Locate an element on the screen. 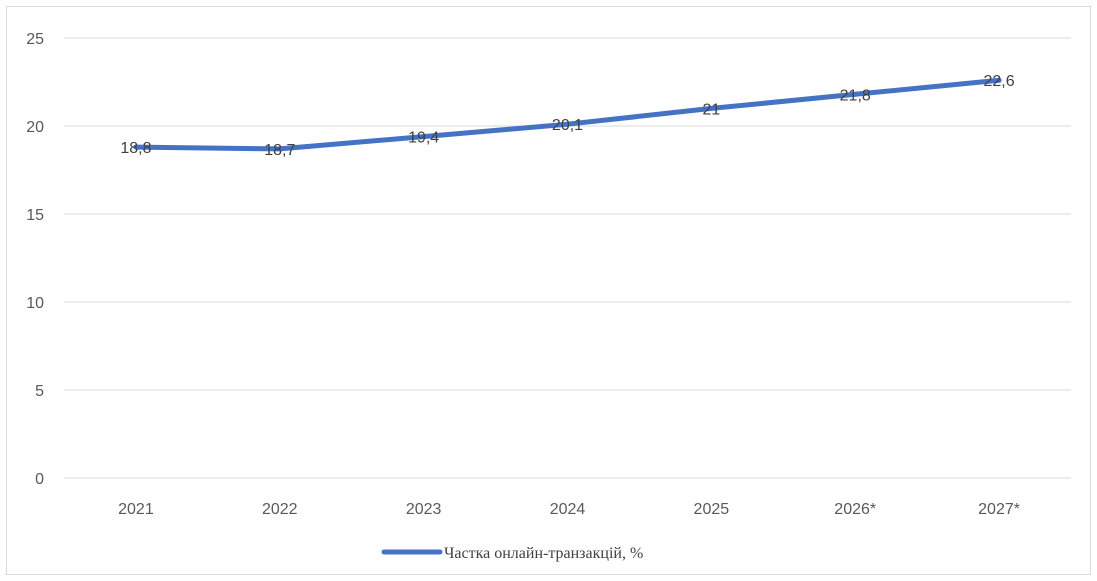  y-tick-label: 25 is located at coordinates (35, 39).